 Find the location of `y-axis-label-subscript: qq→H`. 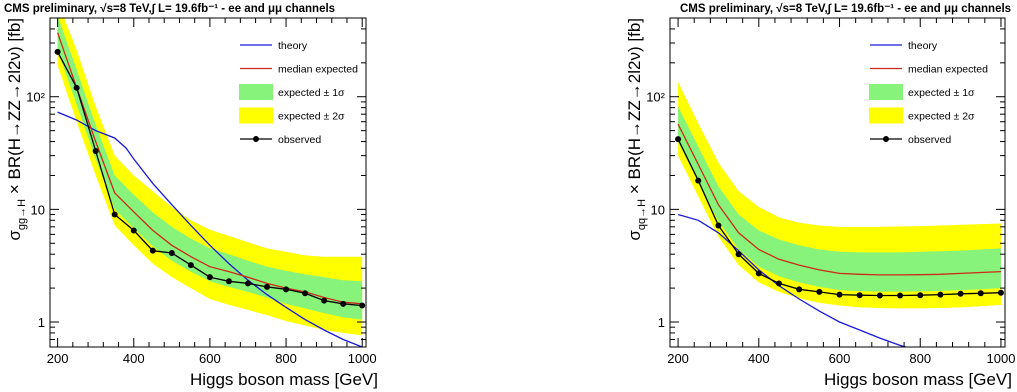

y-axis-label-subscript: qq→H is located at coordinates (642, 214).